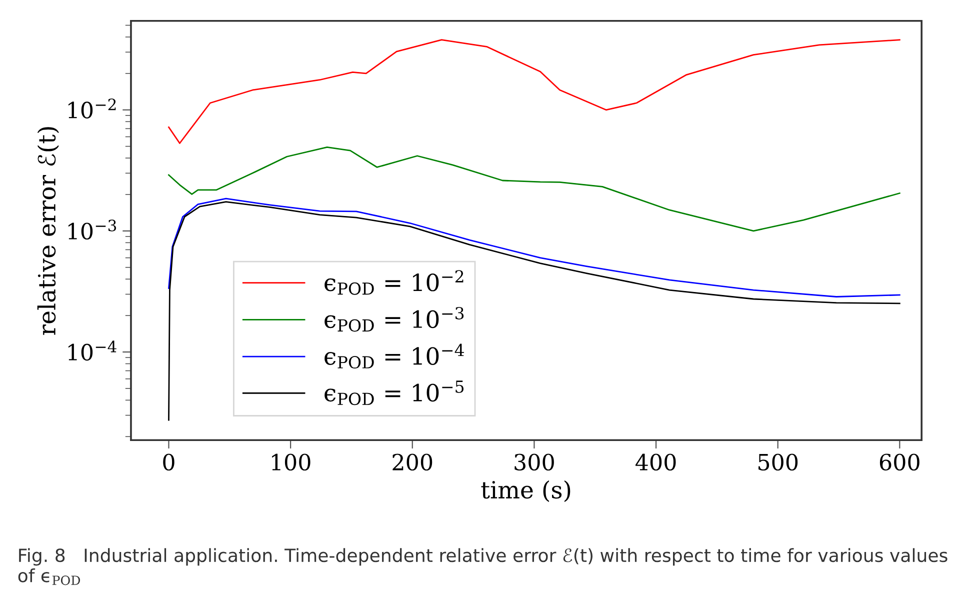  I want to click on x-tick-label: 600, so click(900, 462).